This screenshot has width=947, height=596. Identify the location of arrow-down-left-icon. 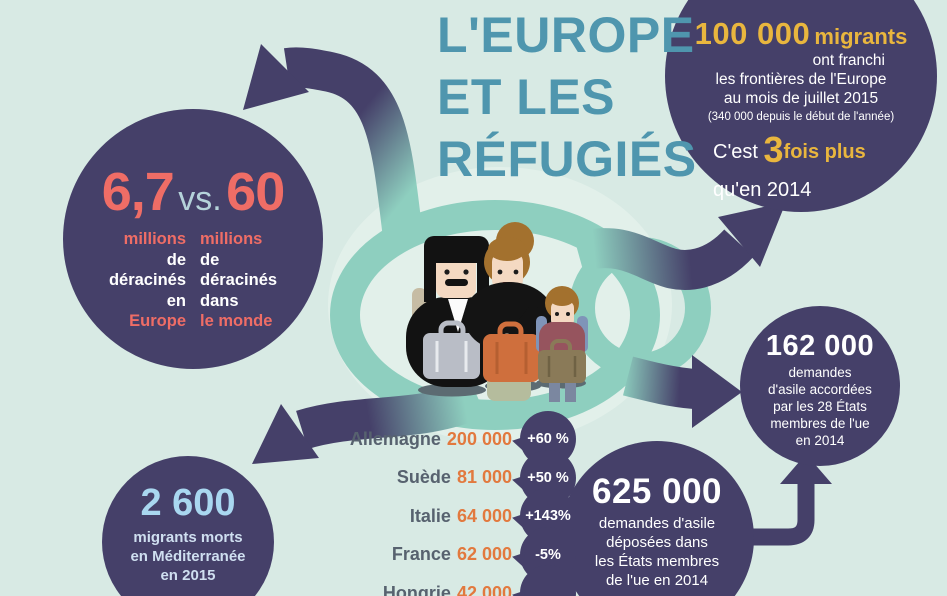
(369, 421).